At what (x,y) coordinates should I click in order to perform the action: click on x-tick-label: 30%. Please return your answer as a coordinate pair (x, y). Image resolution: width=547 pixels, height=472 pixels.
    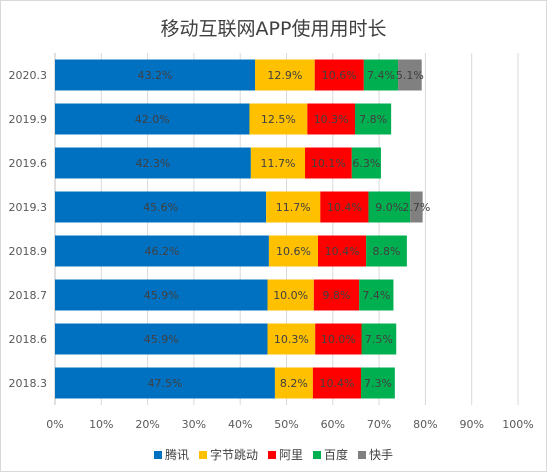
    Looking at the image, I should click on (194, 424).